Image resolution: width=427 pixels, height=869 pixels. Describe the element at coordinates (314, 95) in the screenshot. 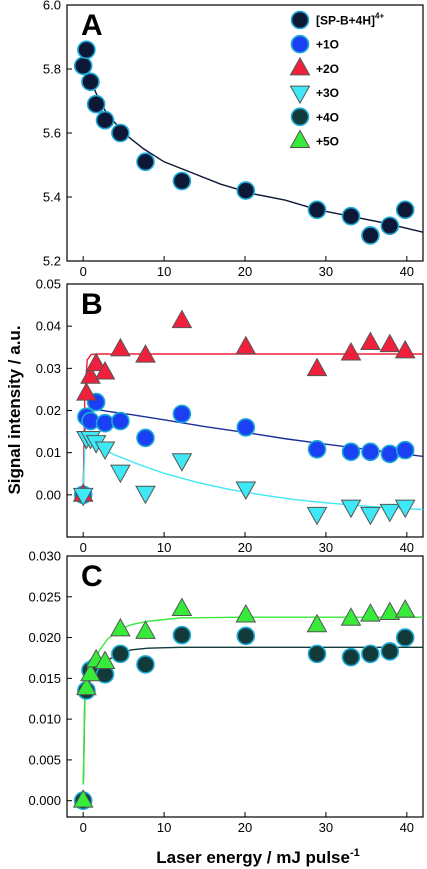

I see `legend-item: +3O` at that location.